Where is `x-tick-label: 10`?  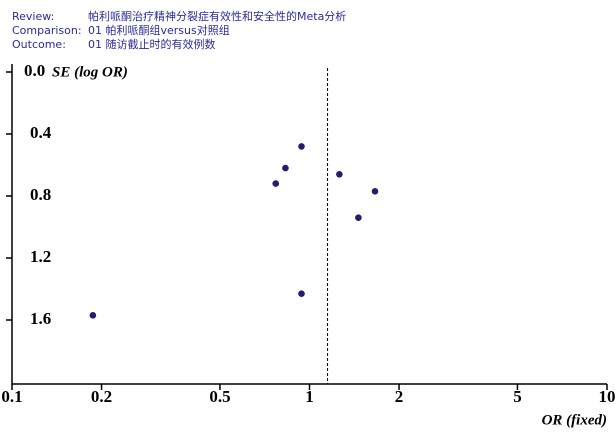 x-tick-label: 10 is located at coordinates (607, 396).